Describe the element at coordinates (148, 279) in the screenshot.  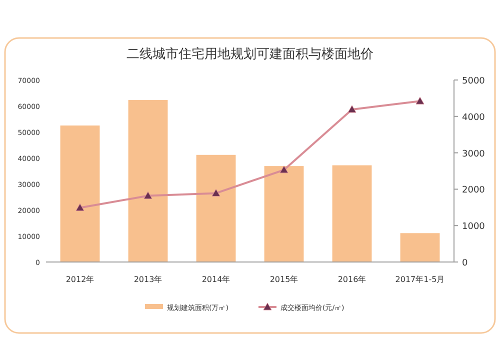
I see `x-tick-label: 2013年` at that location.